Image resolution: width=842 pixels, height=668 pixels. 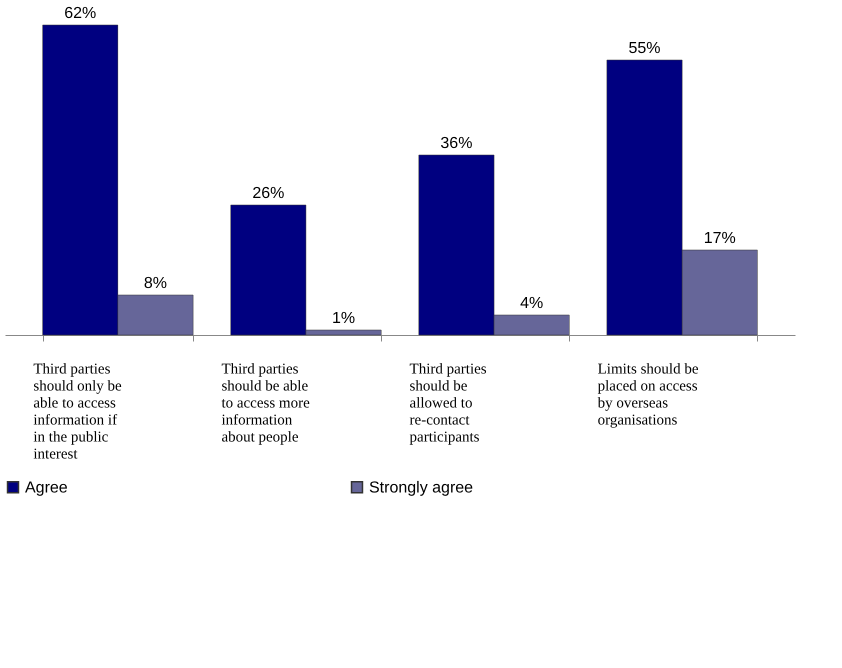 I want to click on data-label: 8%, so click(x=156, y=283).